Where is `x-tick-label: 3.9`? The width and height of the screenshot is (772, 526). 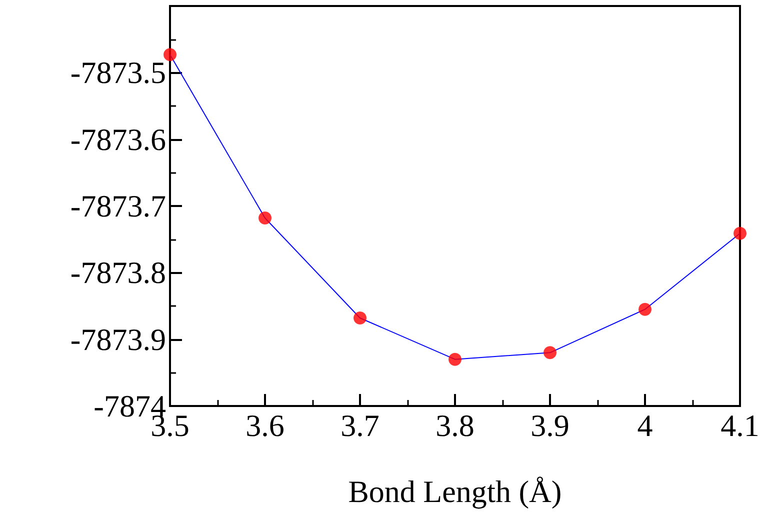
x-tick-label: 3.9 is located at coordinates (550, 425).